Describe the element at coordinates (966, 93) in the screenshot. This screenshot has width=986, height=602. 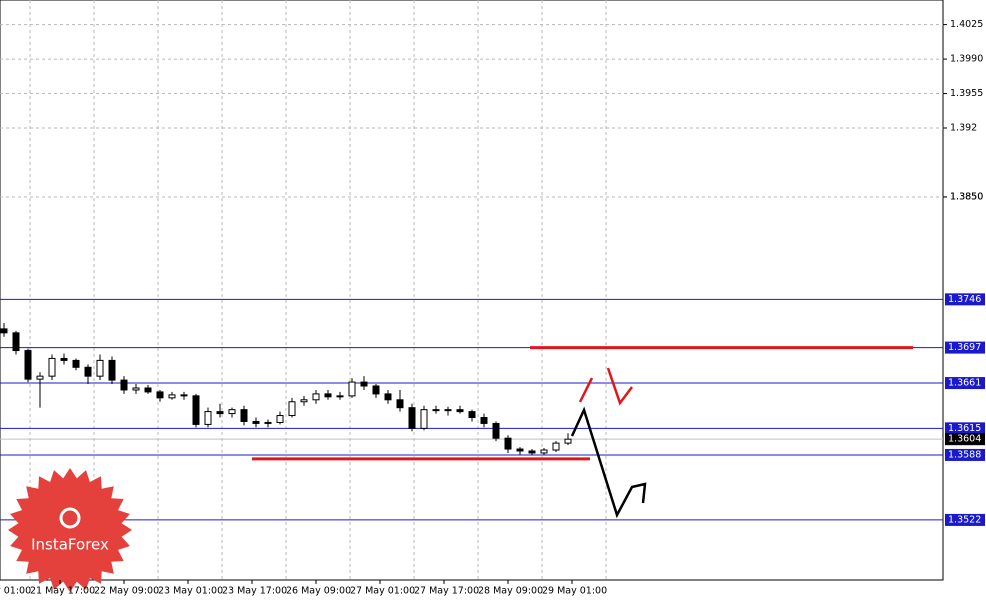
I see `y-tick-label: 1.3955` at that location.